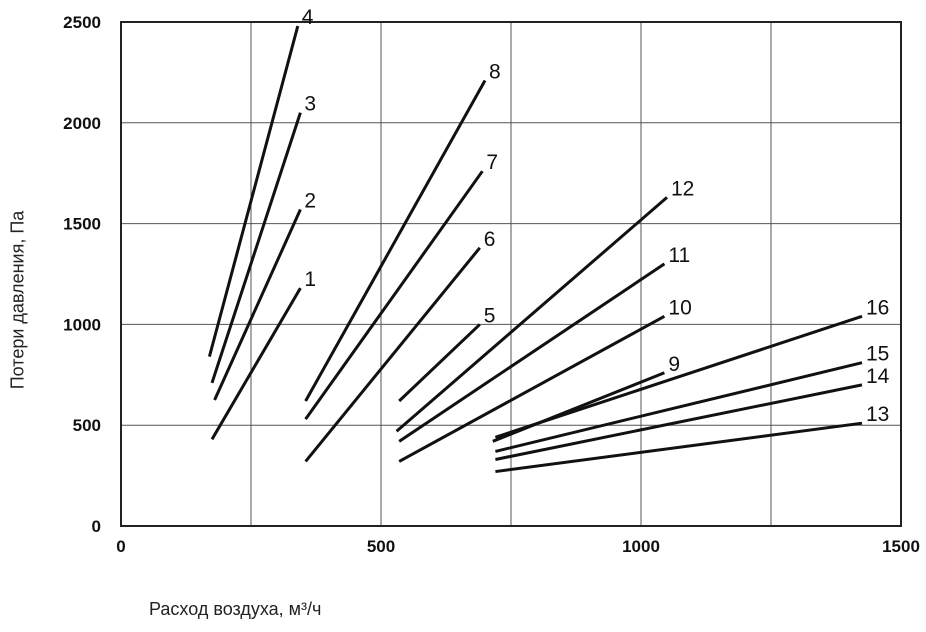  What do you see at coordinates (82, 22) in the screenshot?
I see `y-tick-label: 2500` at bounding box center [82, 22].